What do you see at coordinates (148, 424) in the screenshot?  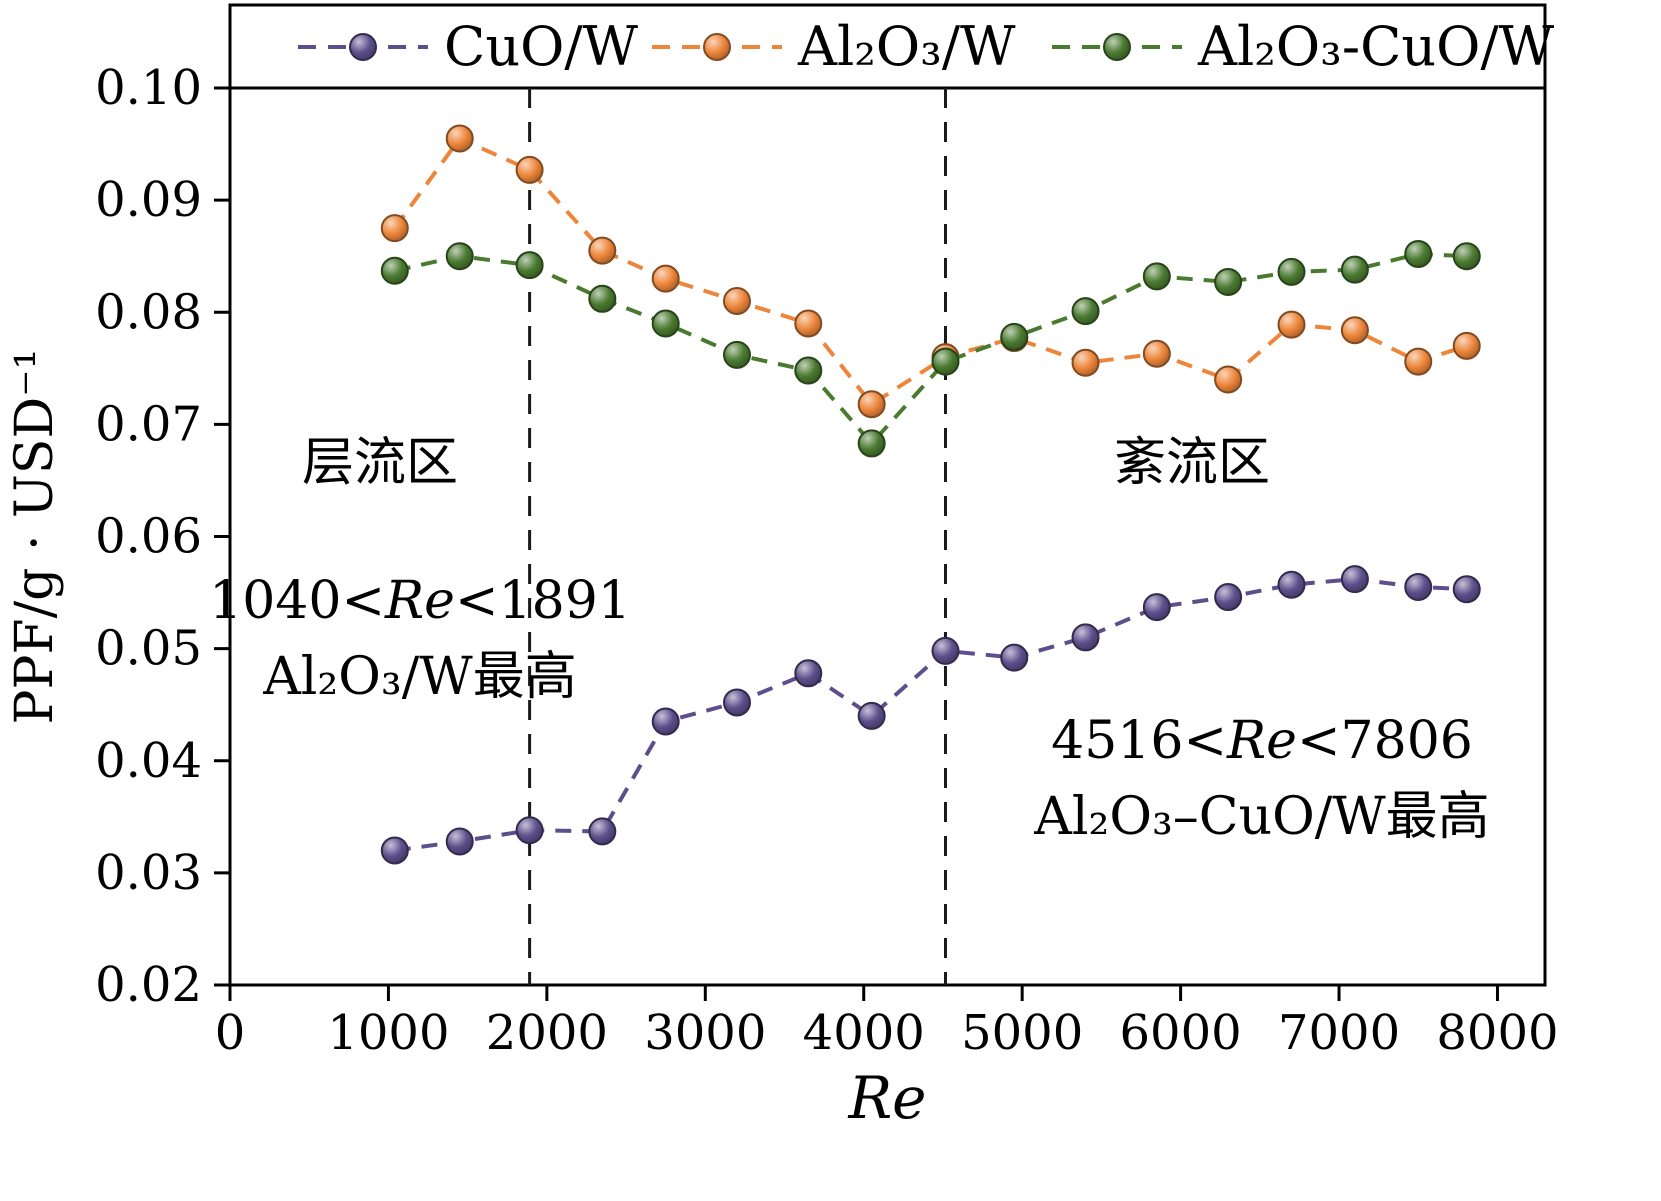 I see `y-tick-label: 0.07` at bounding box center [148, 424].